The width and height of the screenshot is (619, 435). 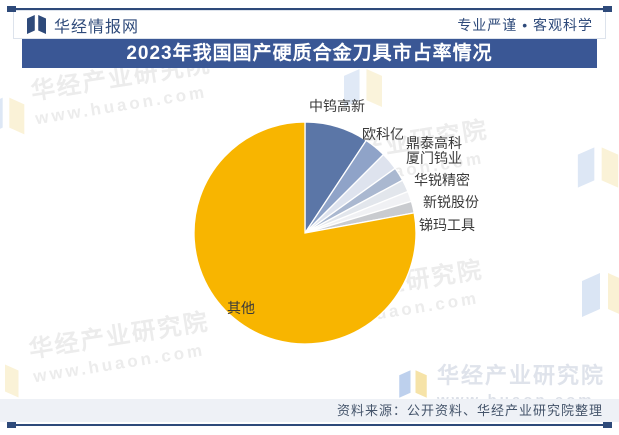 I want to click on brand-book-icon, so click(x=36, y=24).